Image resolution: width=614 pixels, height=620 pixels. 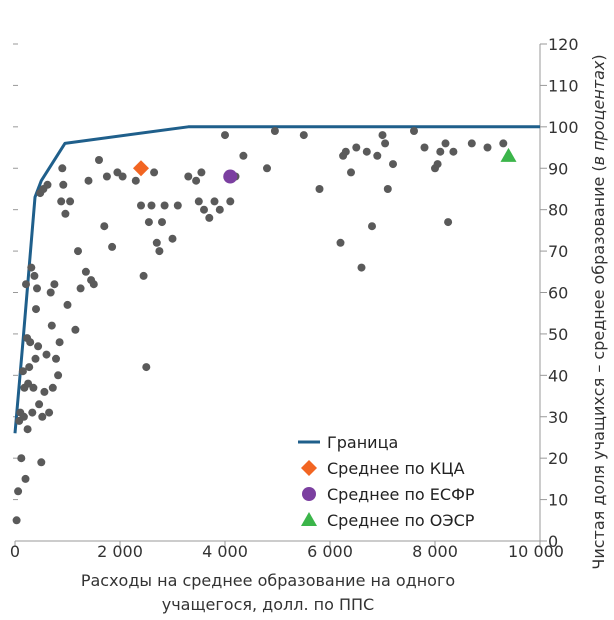 I want to click on y-axis-title-suffix: ), so click(x=598, y=57).